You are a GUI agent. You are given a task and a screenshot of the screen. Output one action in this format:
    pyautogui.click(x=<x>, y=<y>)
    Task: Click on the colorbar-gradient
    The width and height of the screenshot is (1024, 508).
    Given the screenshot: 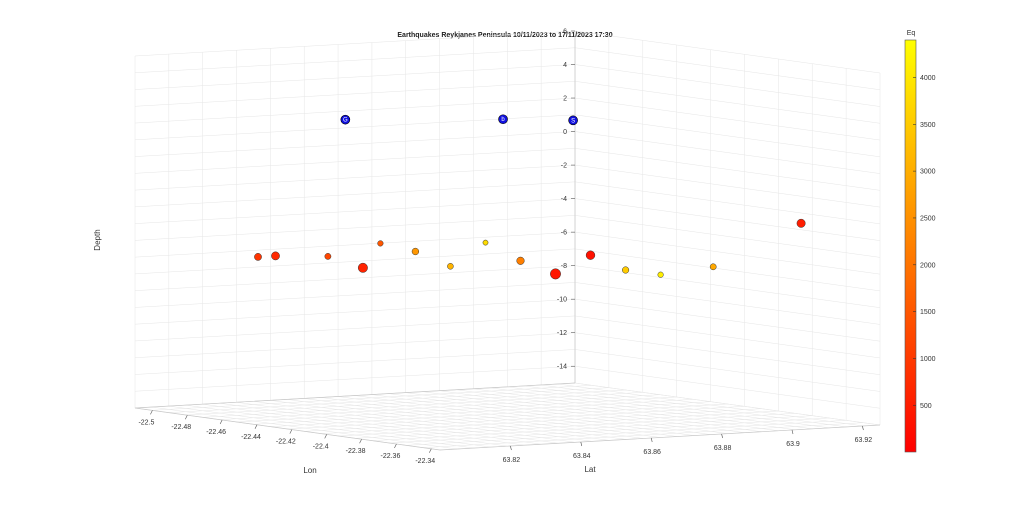 What is the action you would take?
    pyautogui.click(x=910, y=246)
    